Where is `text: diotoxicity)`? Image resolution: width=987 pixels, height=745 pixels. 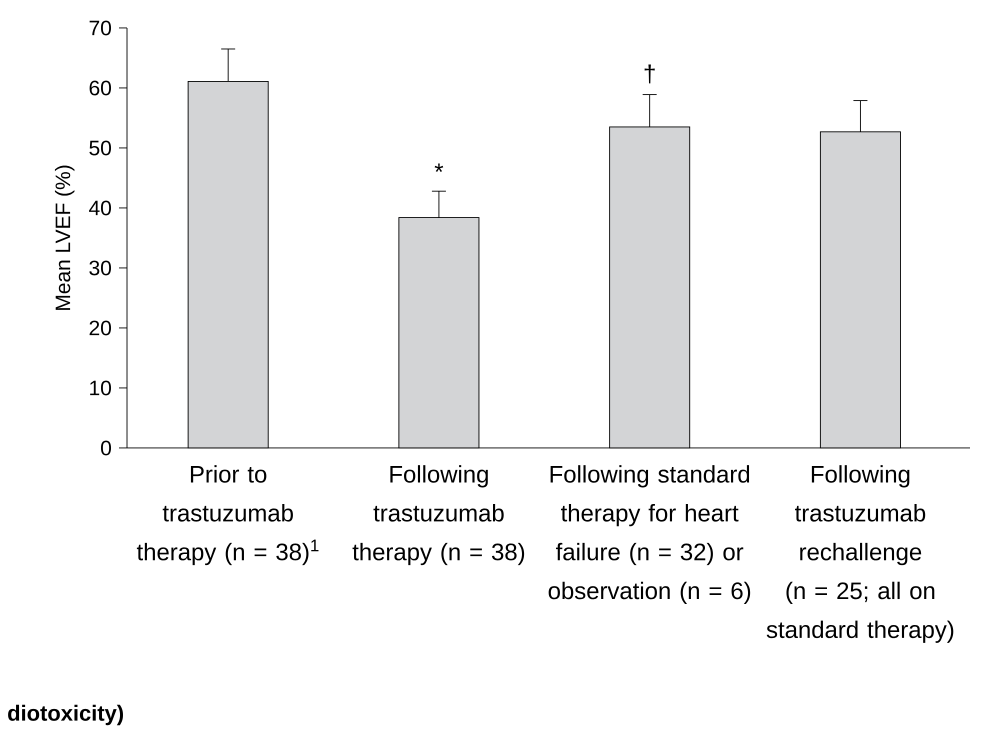
text: diotoxicity) is located at coordinates (65, 715).